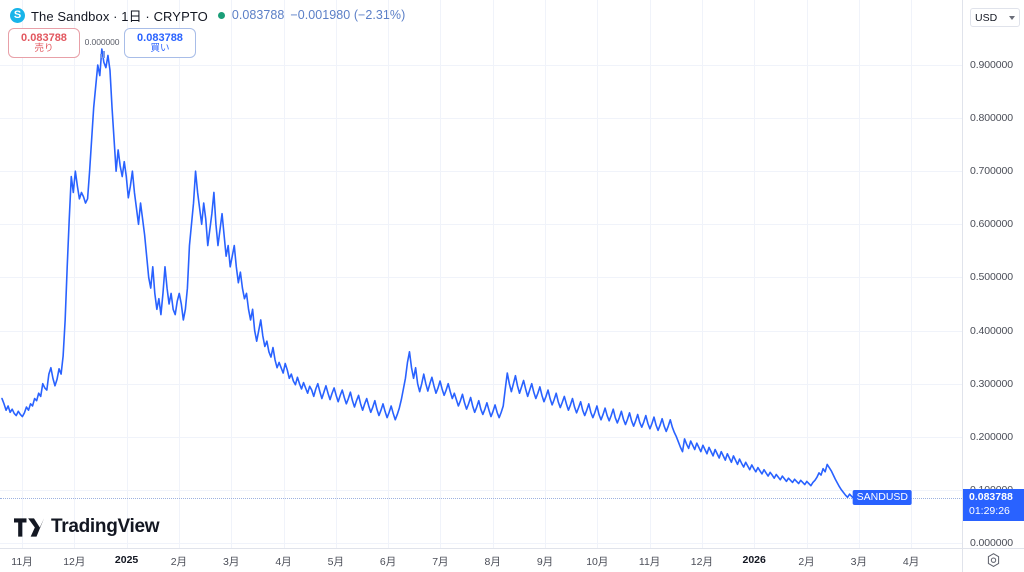  I want to click on sell-button: 0.083788 売り, so click(44, 43).